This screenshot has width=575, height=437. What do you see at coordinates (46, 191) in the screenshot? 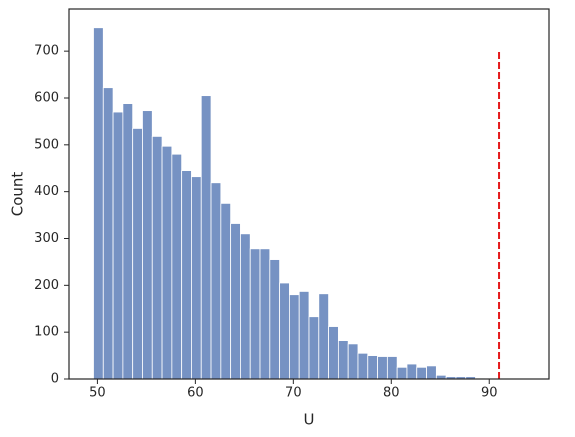
I see `y-tick-label: 400` at bounding box center [46, 191].